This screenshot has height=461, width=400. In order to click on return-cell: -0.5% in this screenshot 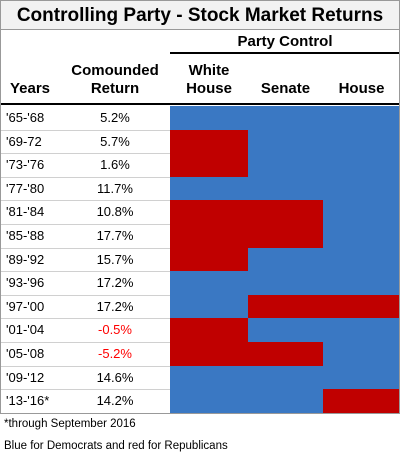, I will do `click(115, 330)`.